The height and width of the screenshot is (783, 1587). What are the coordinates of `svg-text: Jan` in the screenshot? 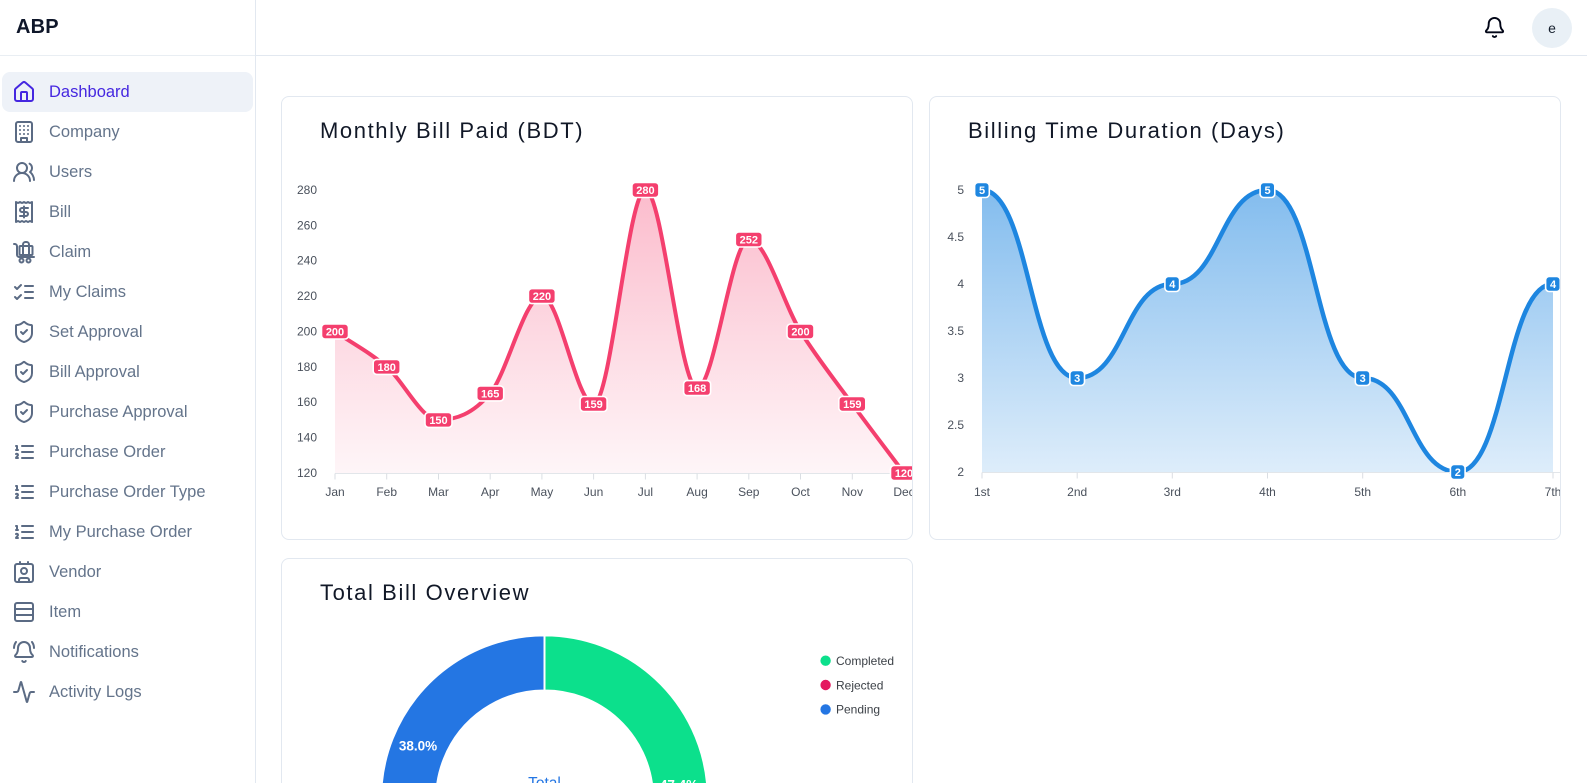 It's located at (334, 492).